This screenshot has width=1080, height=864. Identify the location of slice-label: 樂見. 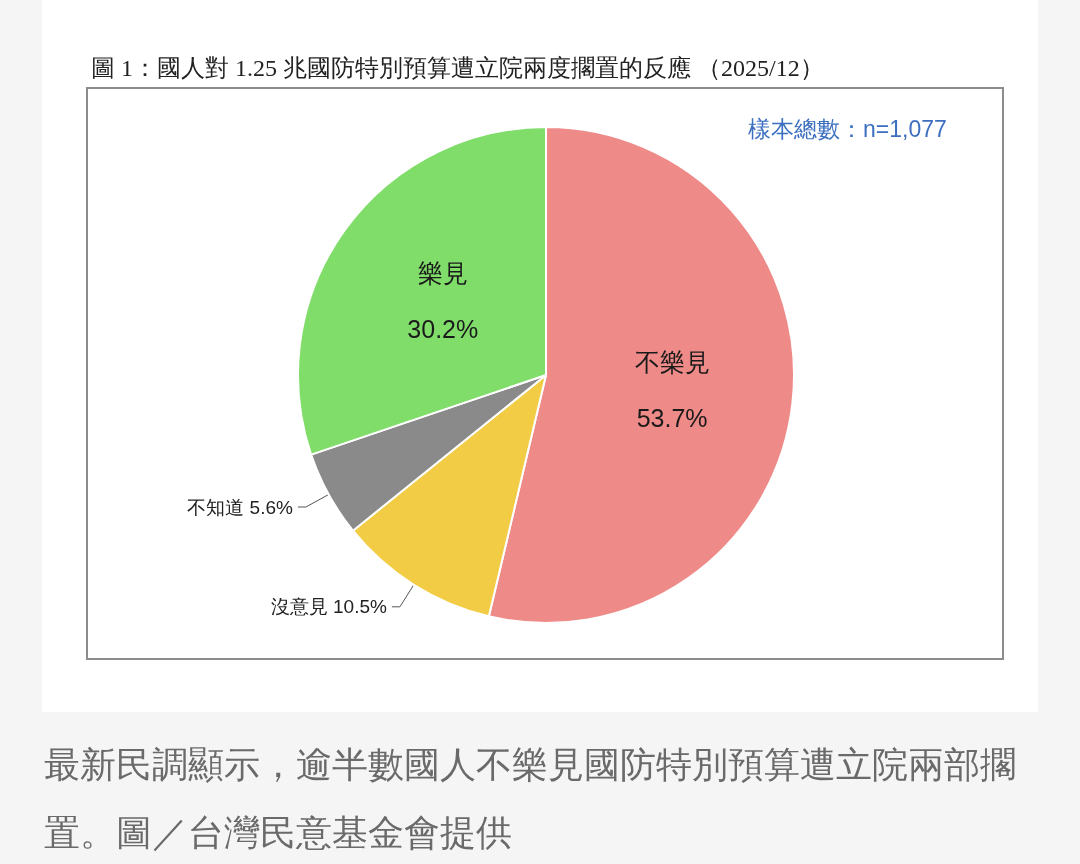
(442, 273).